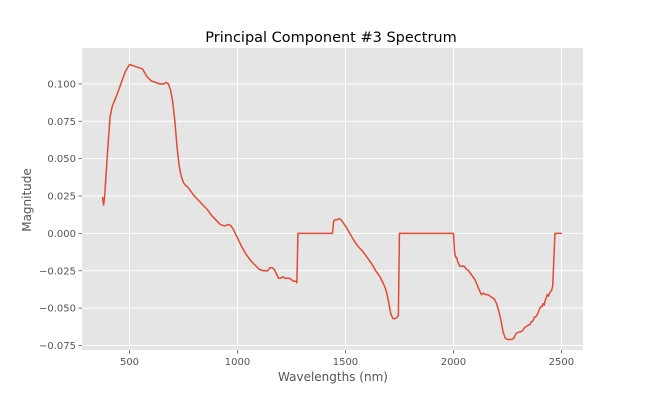  I want to click on y-tick-label: 0.075, so click(61, 122).